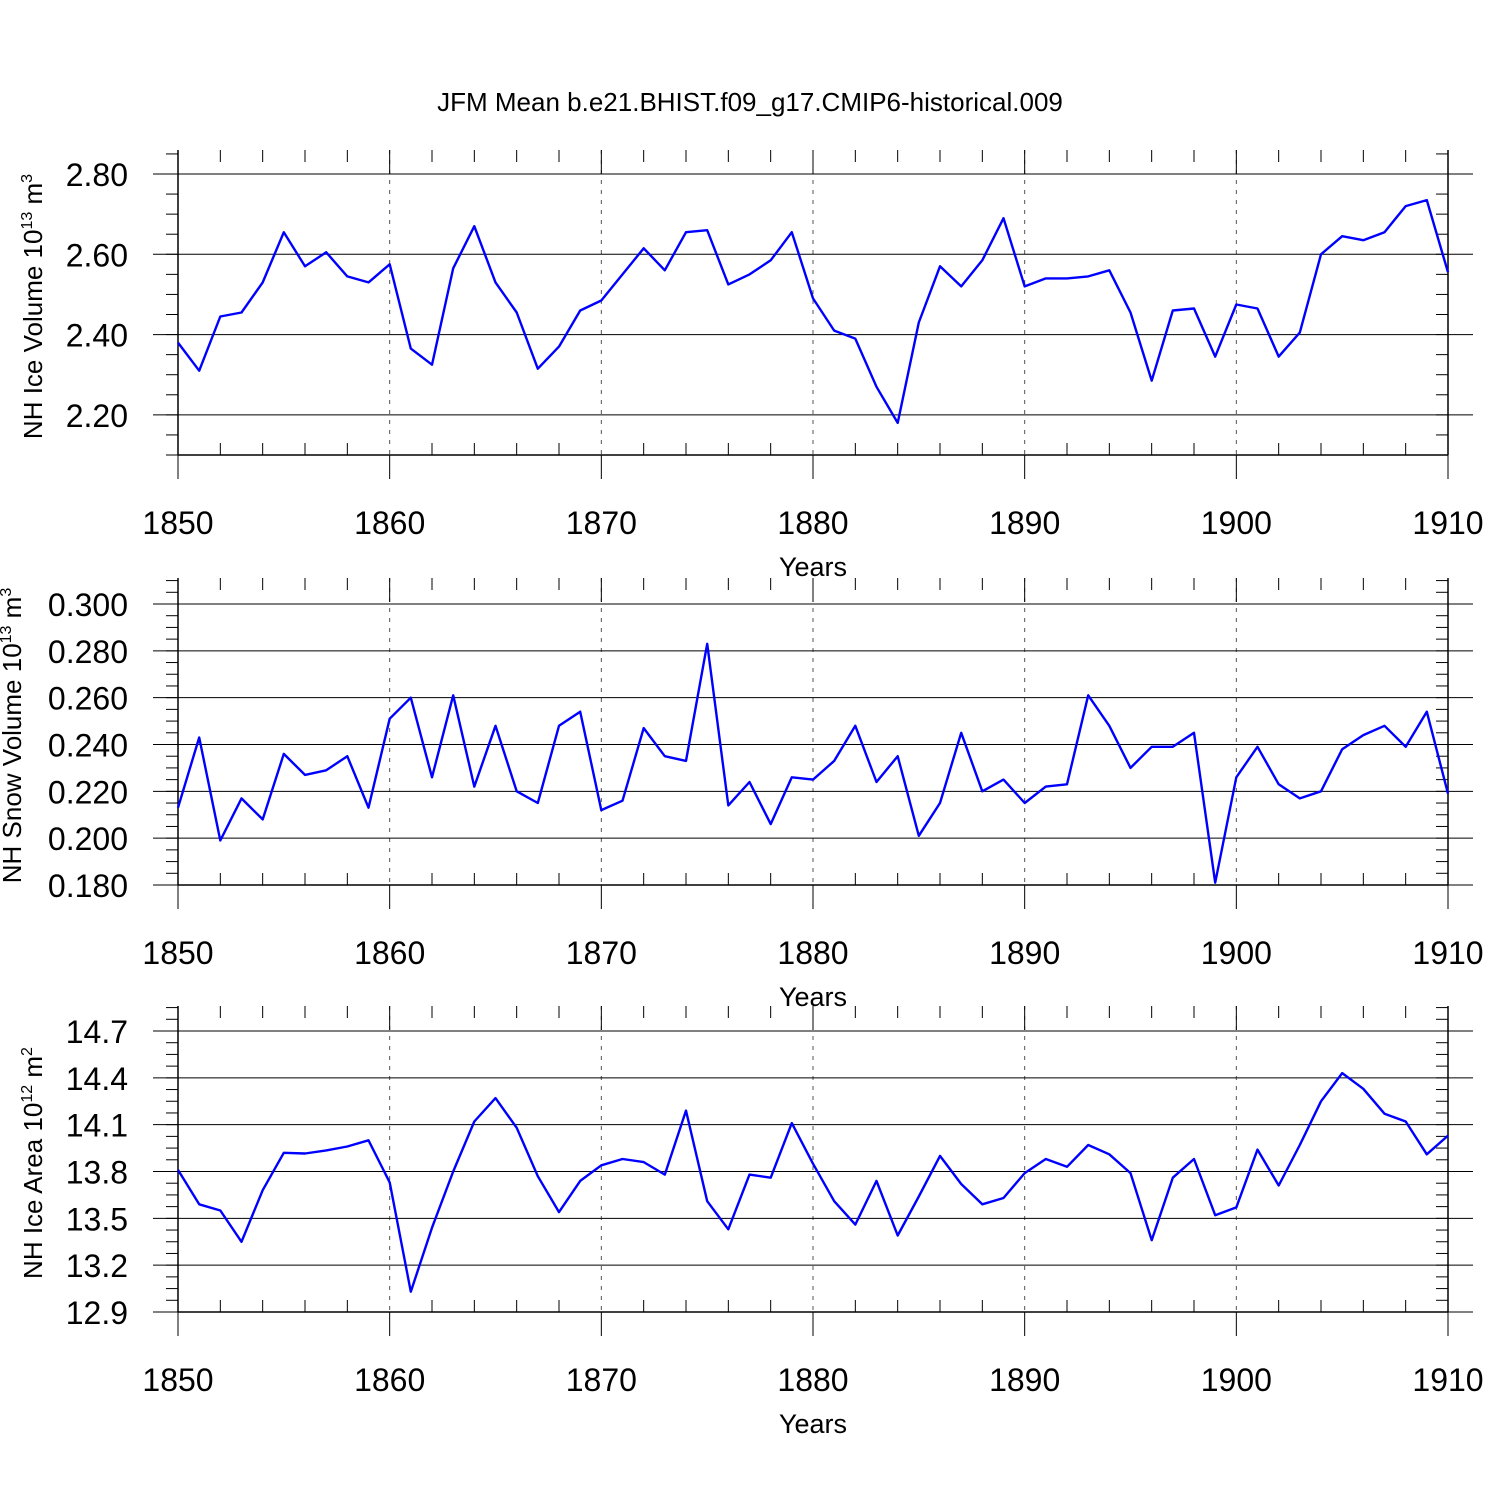 The width and height of the screenshot is (1500, 1500). I want to click on y-tick-label: 0.180, so click(88, 886).